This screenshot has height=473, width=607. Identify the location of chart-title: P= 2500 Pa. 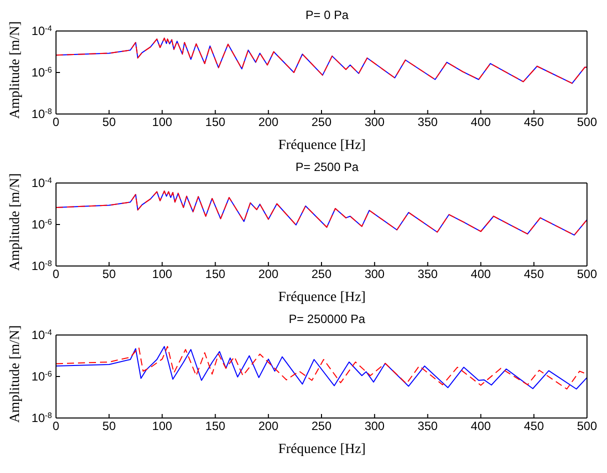
(327, 167).